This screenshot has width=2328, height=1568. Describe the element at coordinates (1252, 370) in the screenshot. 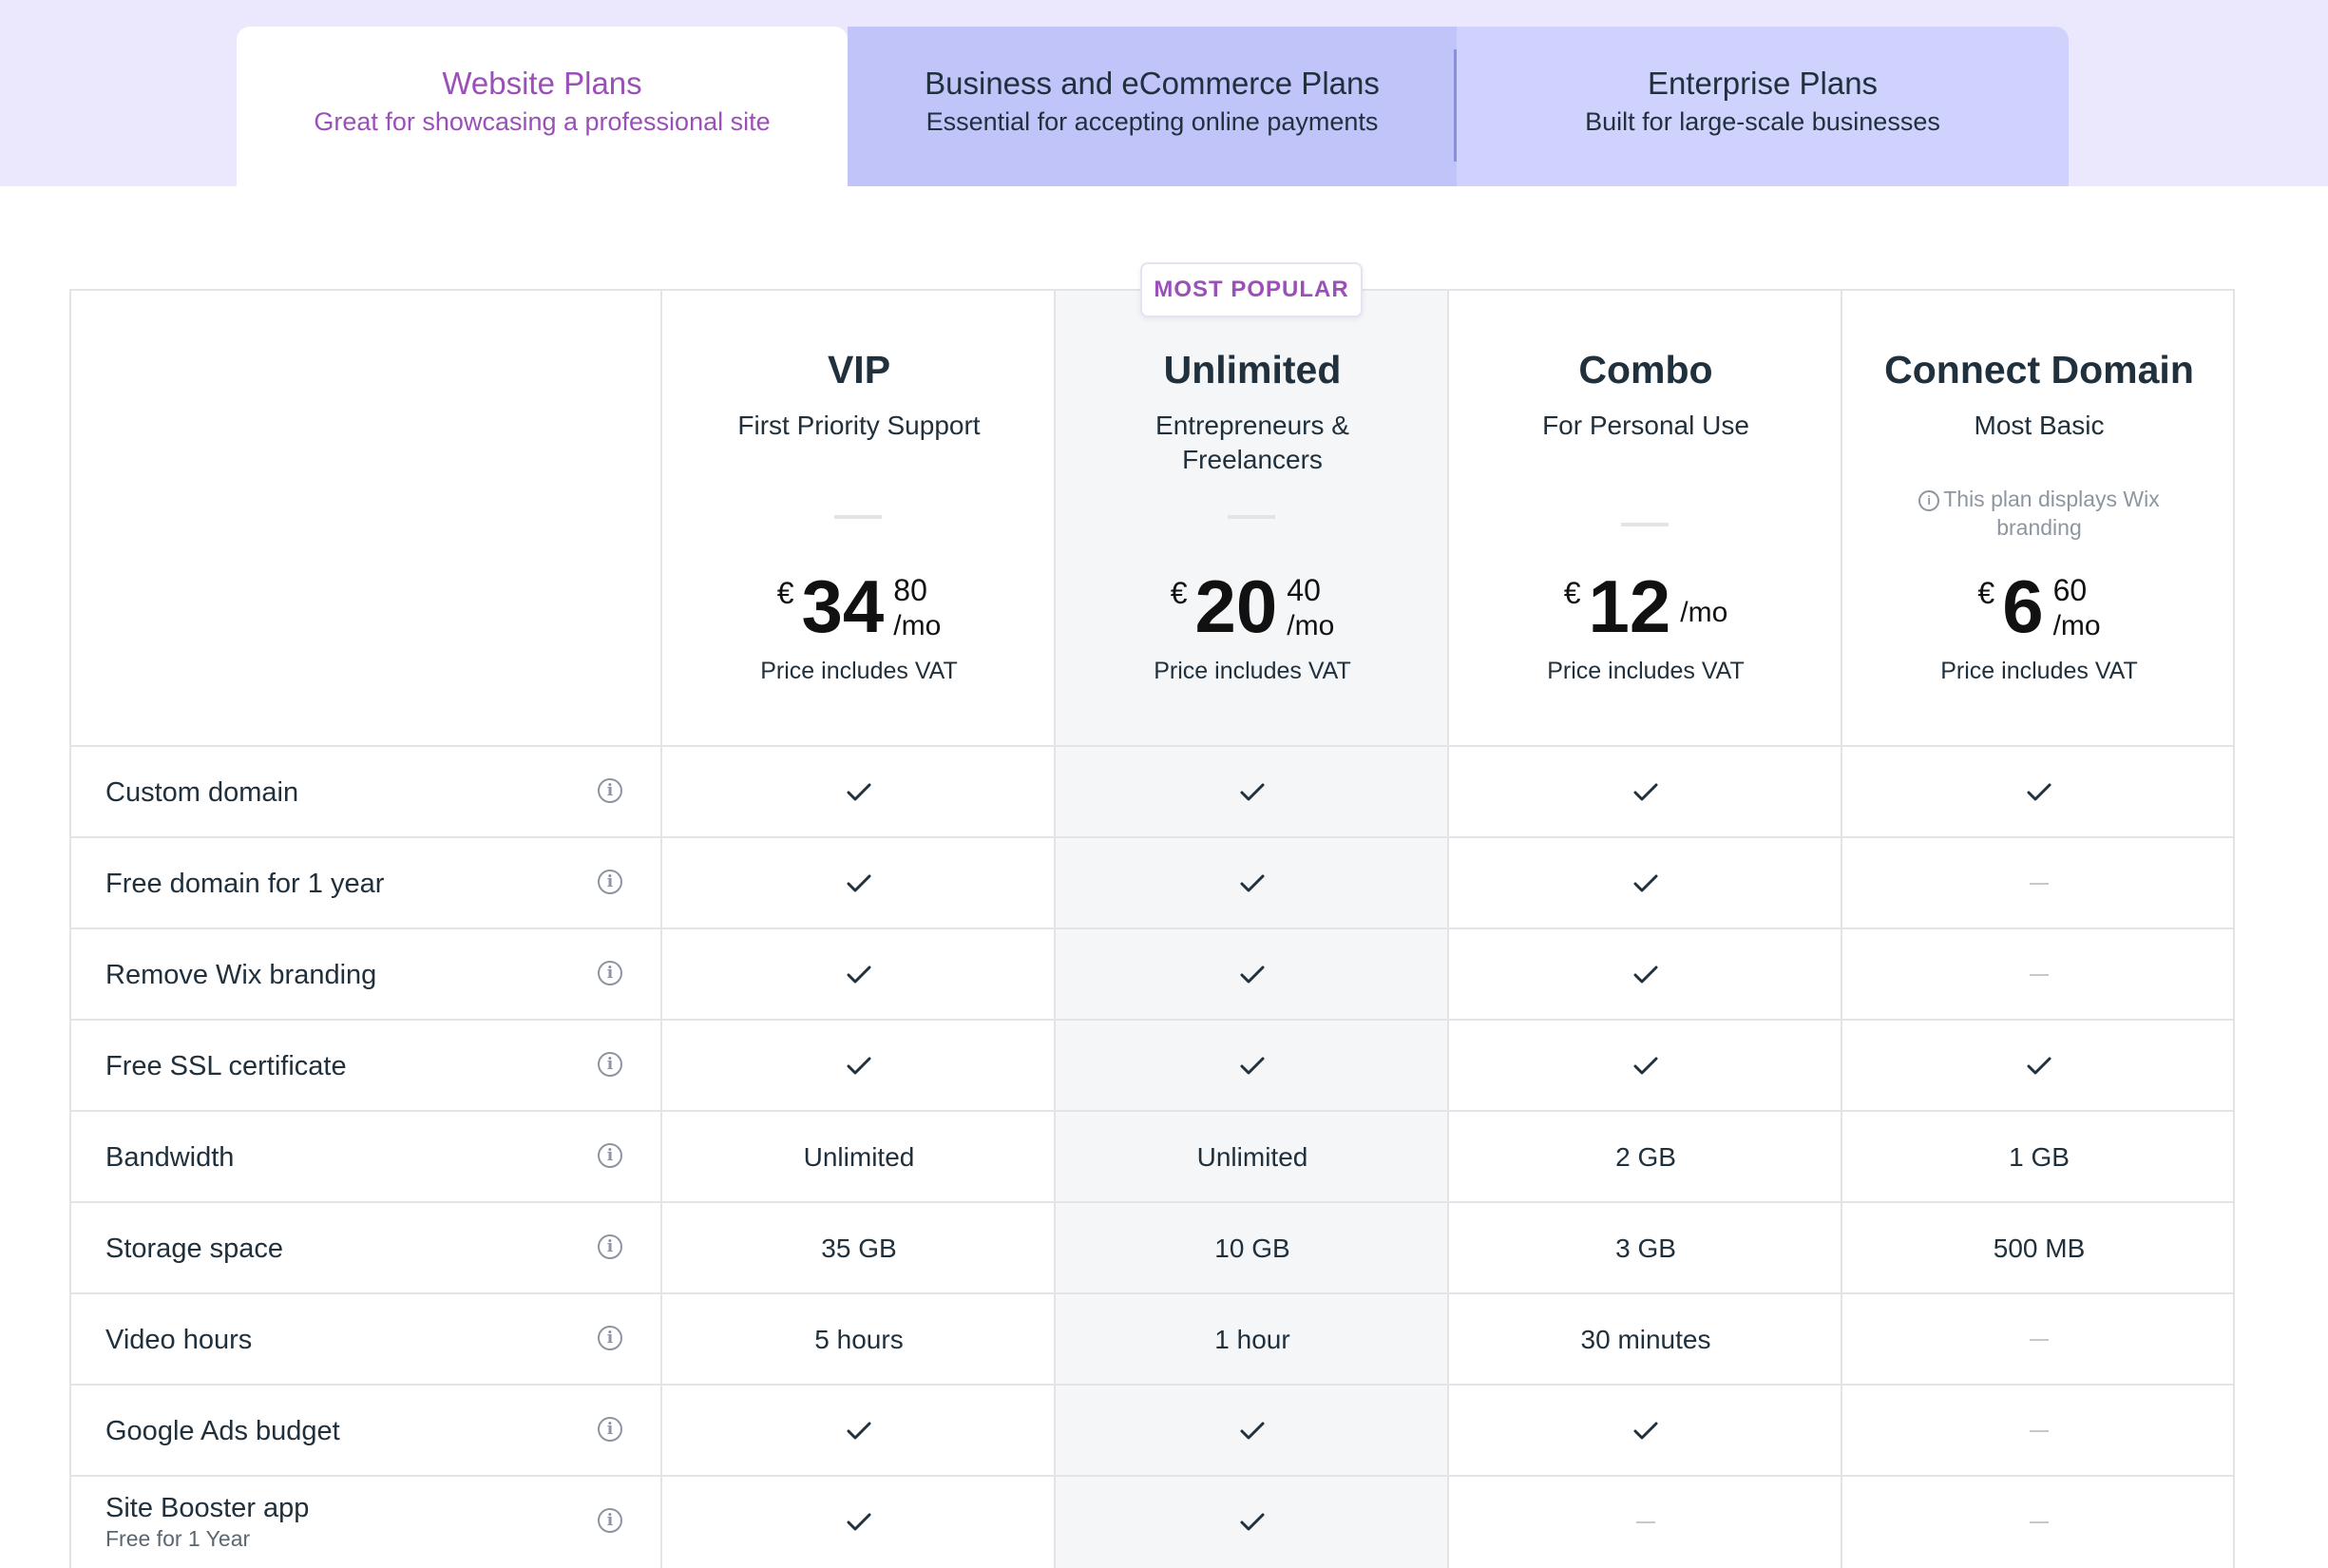

I see `plan-name: Unlimited` at that location.